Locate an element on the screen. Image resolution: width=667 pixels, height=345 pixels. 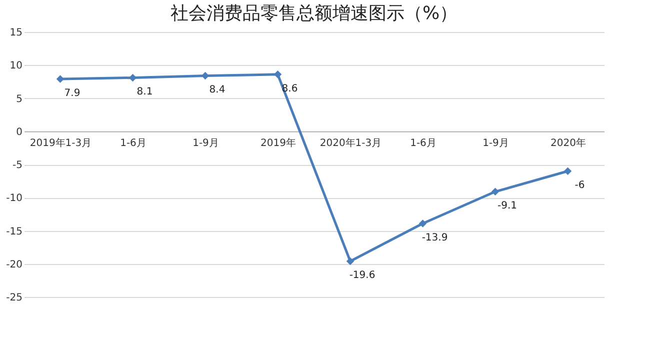
y-tick-label: -10 is located at coordinates (14, 198).